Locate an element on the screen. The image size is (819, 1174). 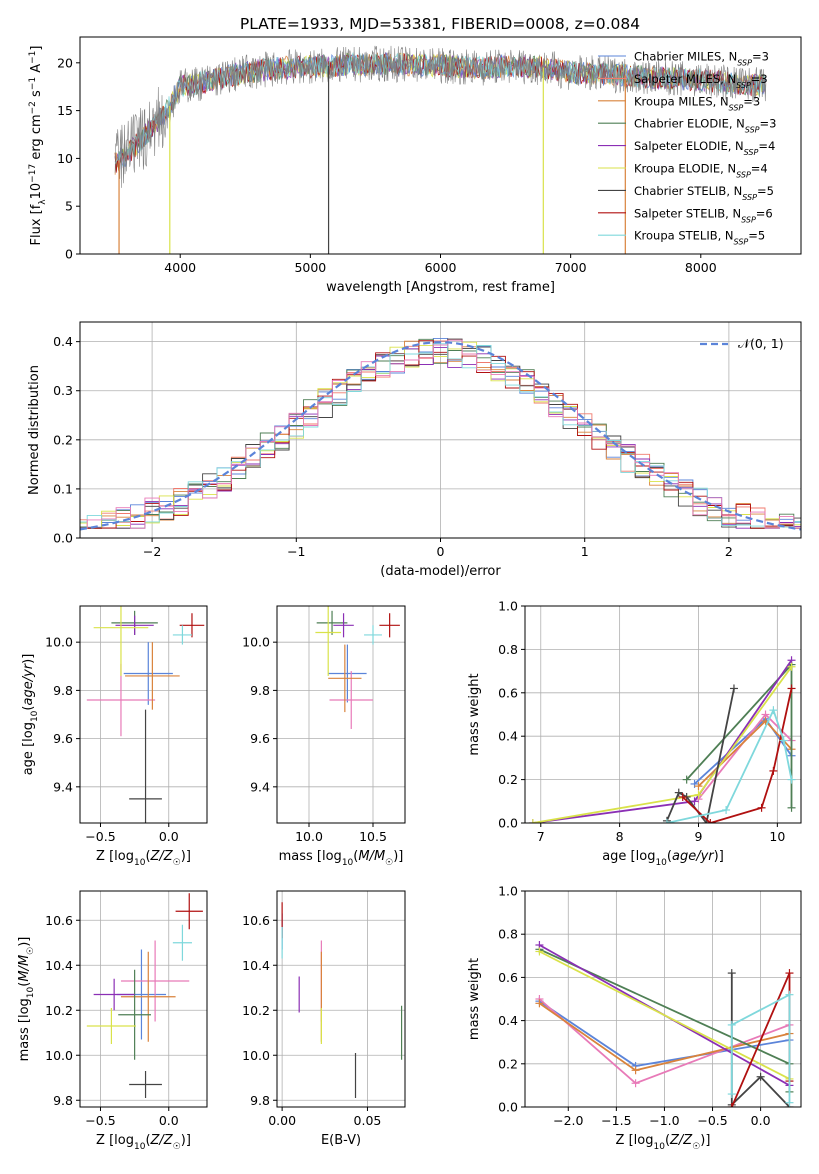
x-axis-label-part: age/yr is located at coordinates (693, 856).